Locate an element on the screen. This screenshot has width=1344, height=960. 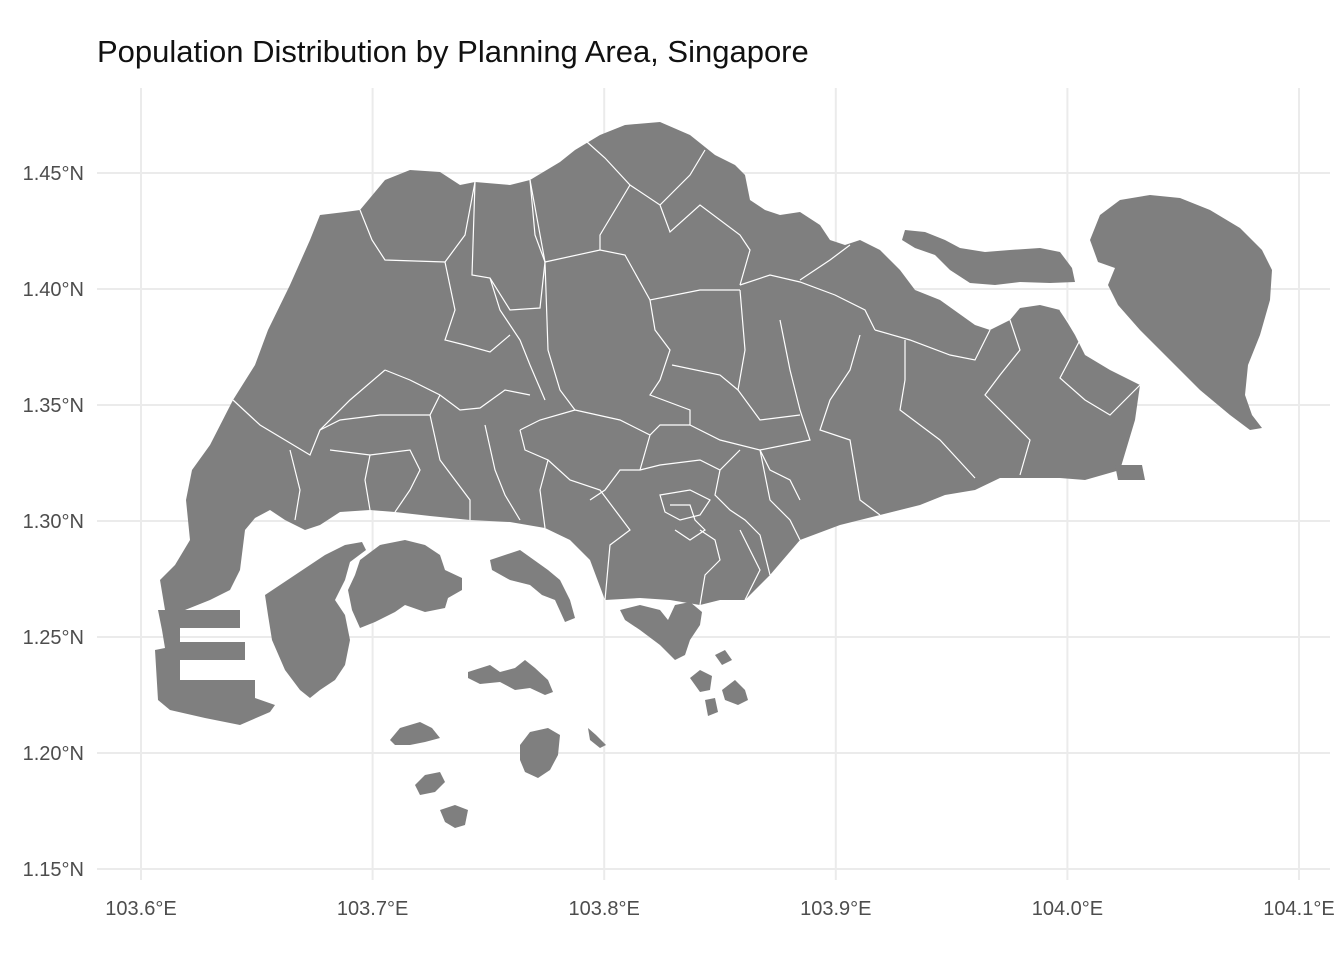
tuas-peninsula is located at coordinates (215, 667).